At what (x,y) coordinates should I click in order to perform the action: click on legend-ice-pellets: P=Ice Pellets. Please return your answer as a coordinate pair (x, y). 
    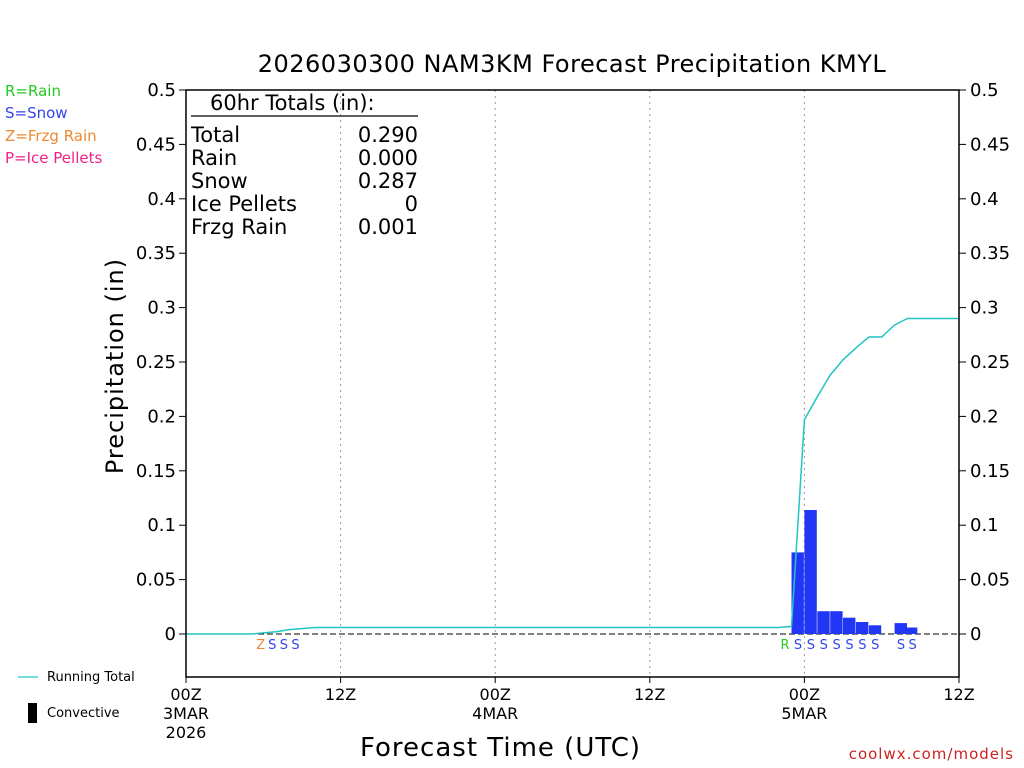
    Looking at the image, I should click on (54, 158).